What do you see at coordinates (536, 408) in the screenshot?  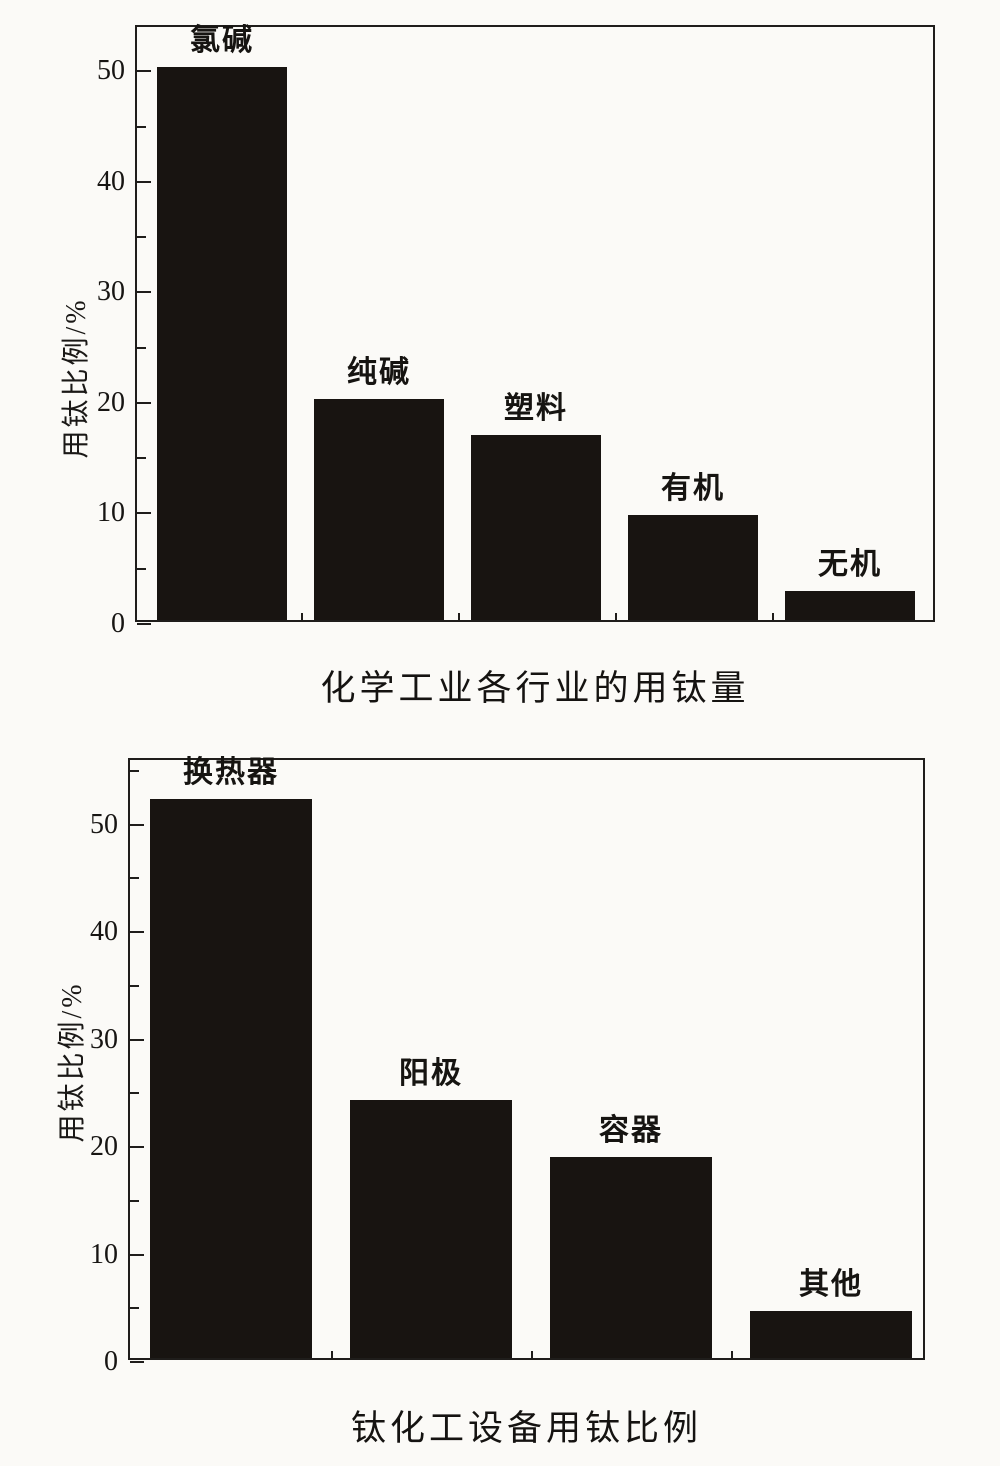 I see `bar-label-2: 塑料` at bounding box center [536, 408].